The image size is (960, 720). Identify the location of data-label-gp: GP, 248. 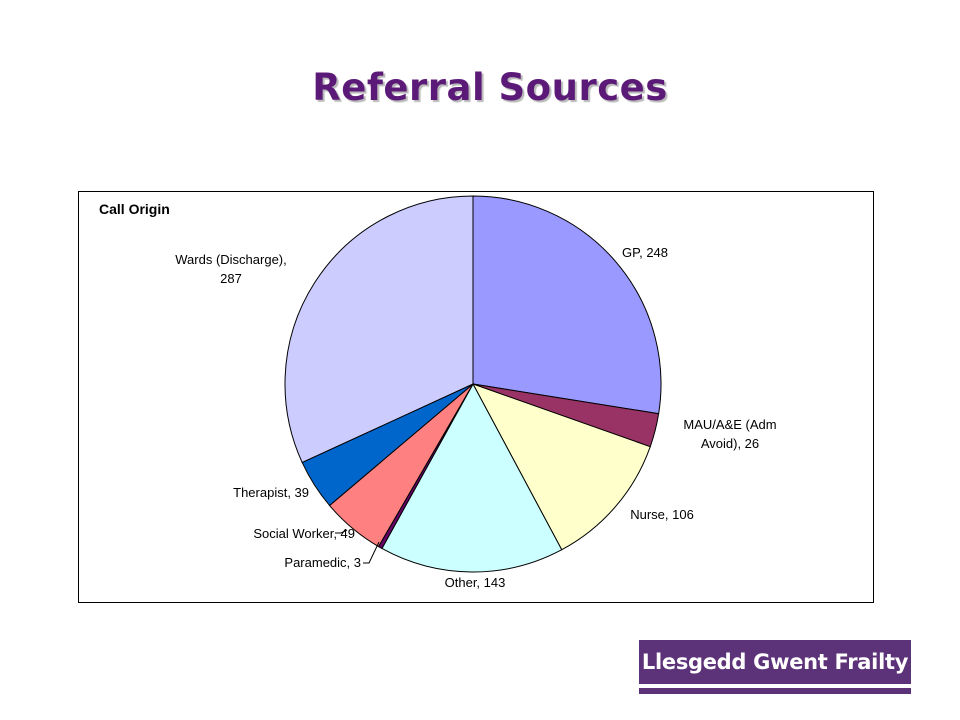
(645, 252).